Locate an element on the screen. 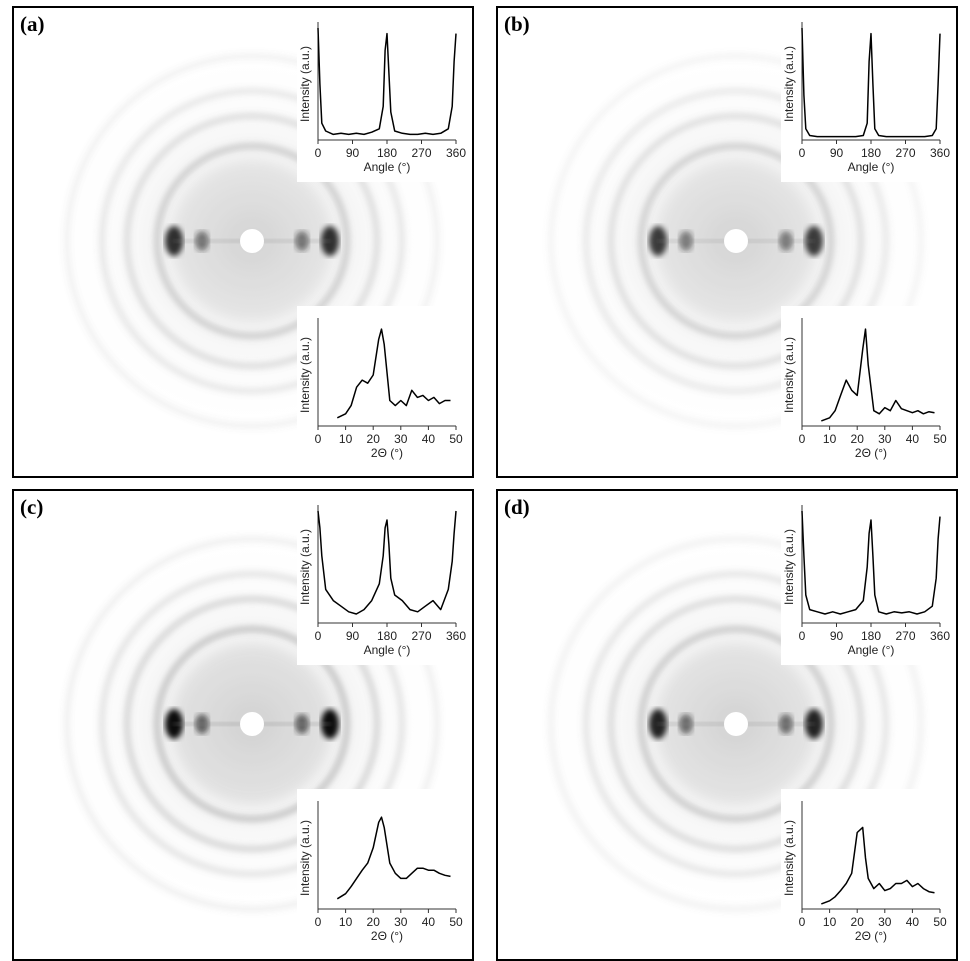 Image resolution: width=970 pixels, height=961 pixels. panel-label: (c) is located at coordinates (31, 507).